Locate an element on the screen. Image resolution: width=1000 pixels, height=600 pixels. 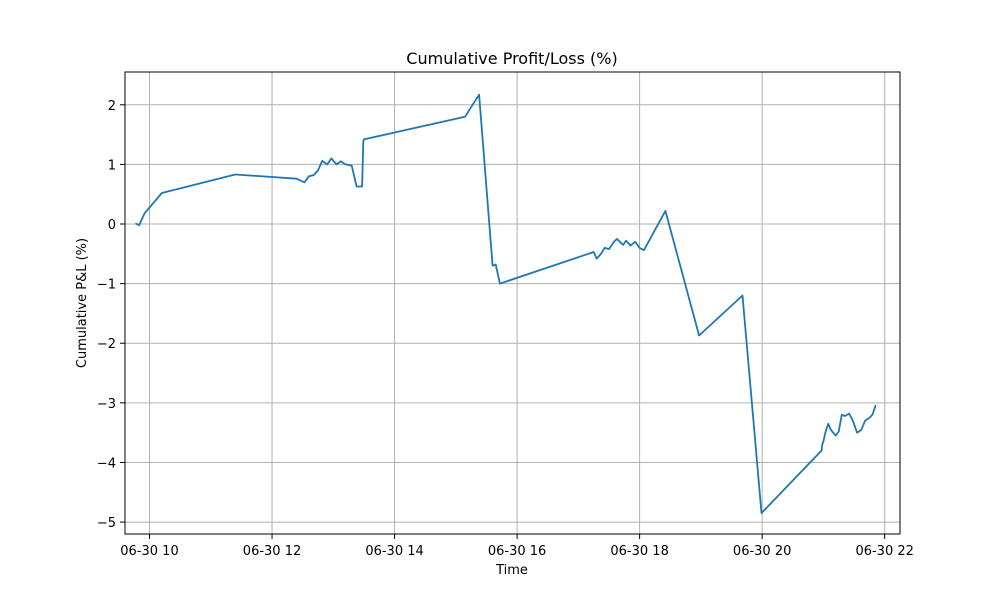
y-tick-label: 1 is located at coordinates (112, 165).